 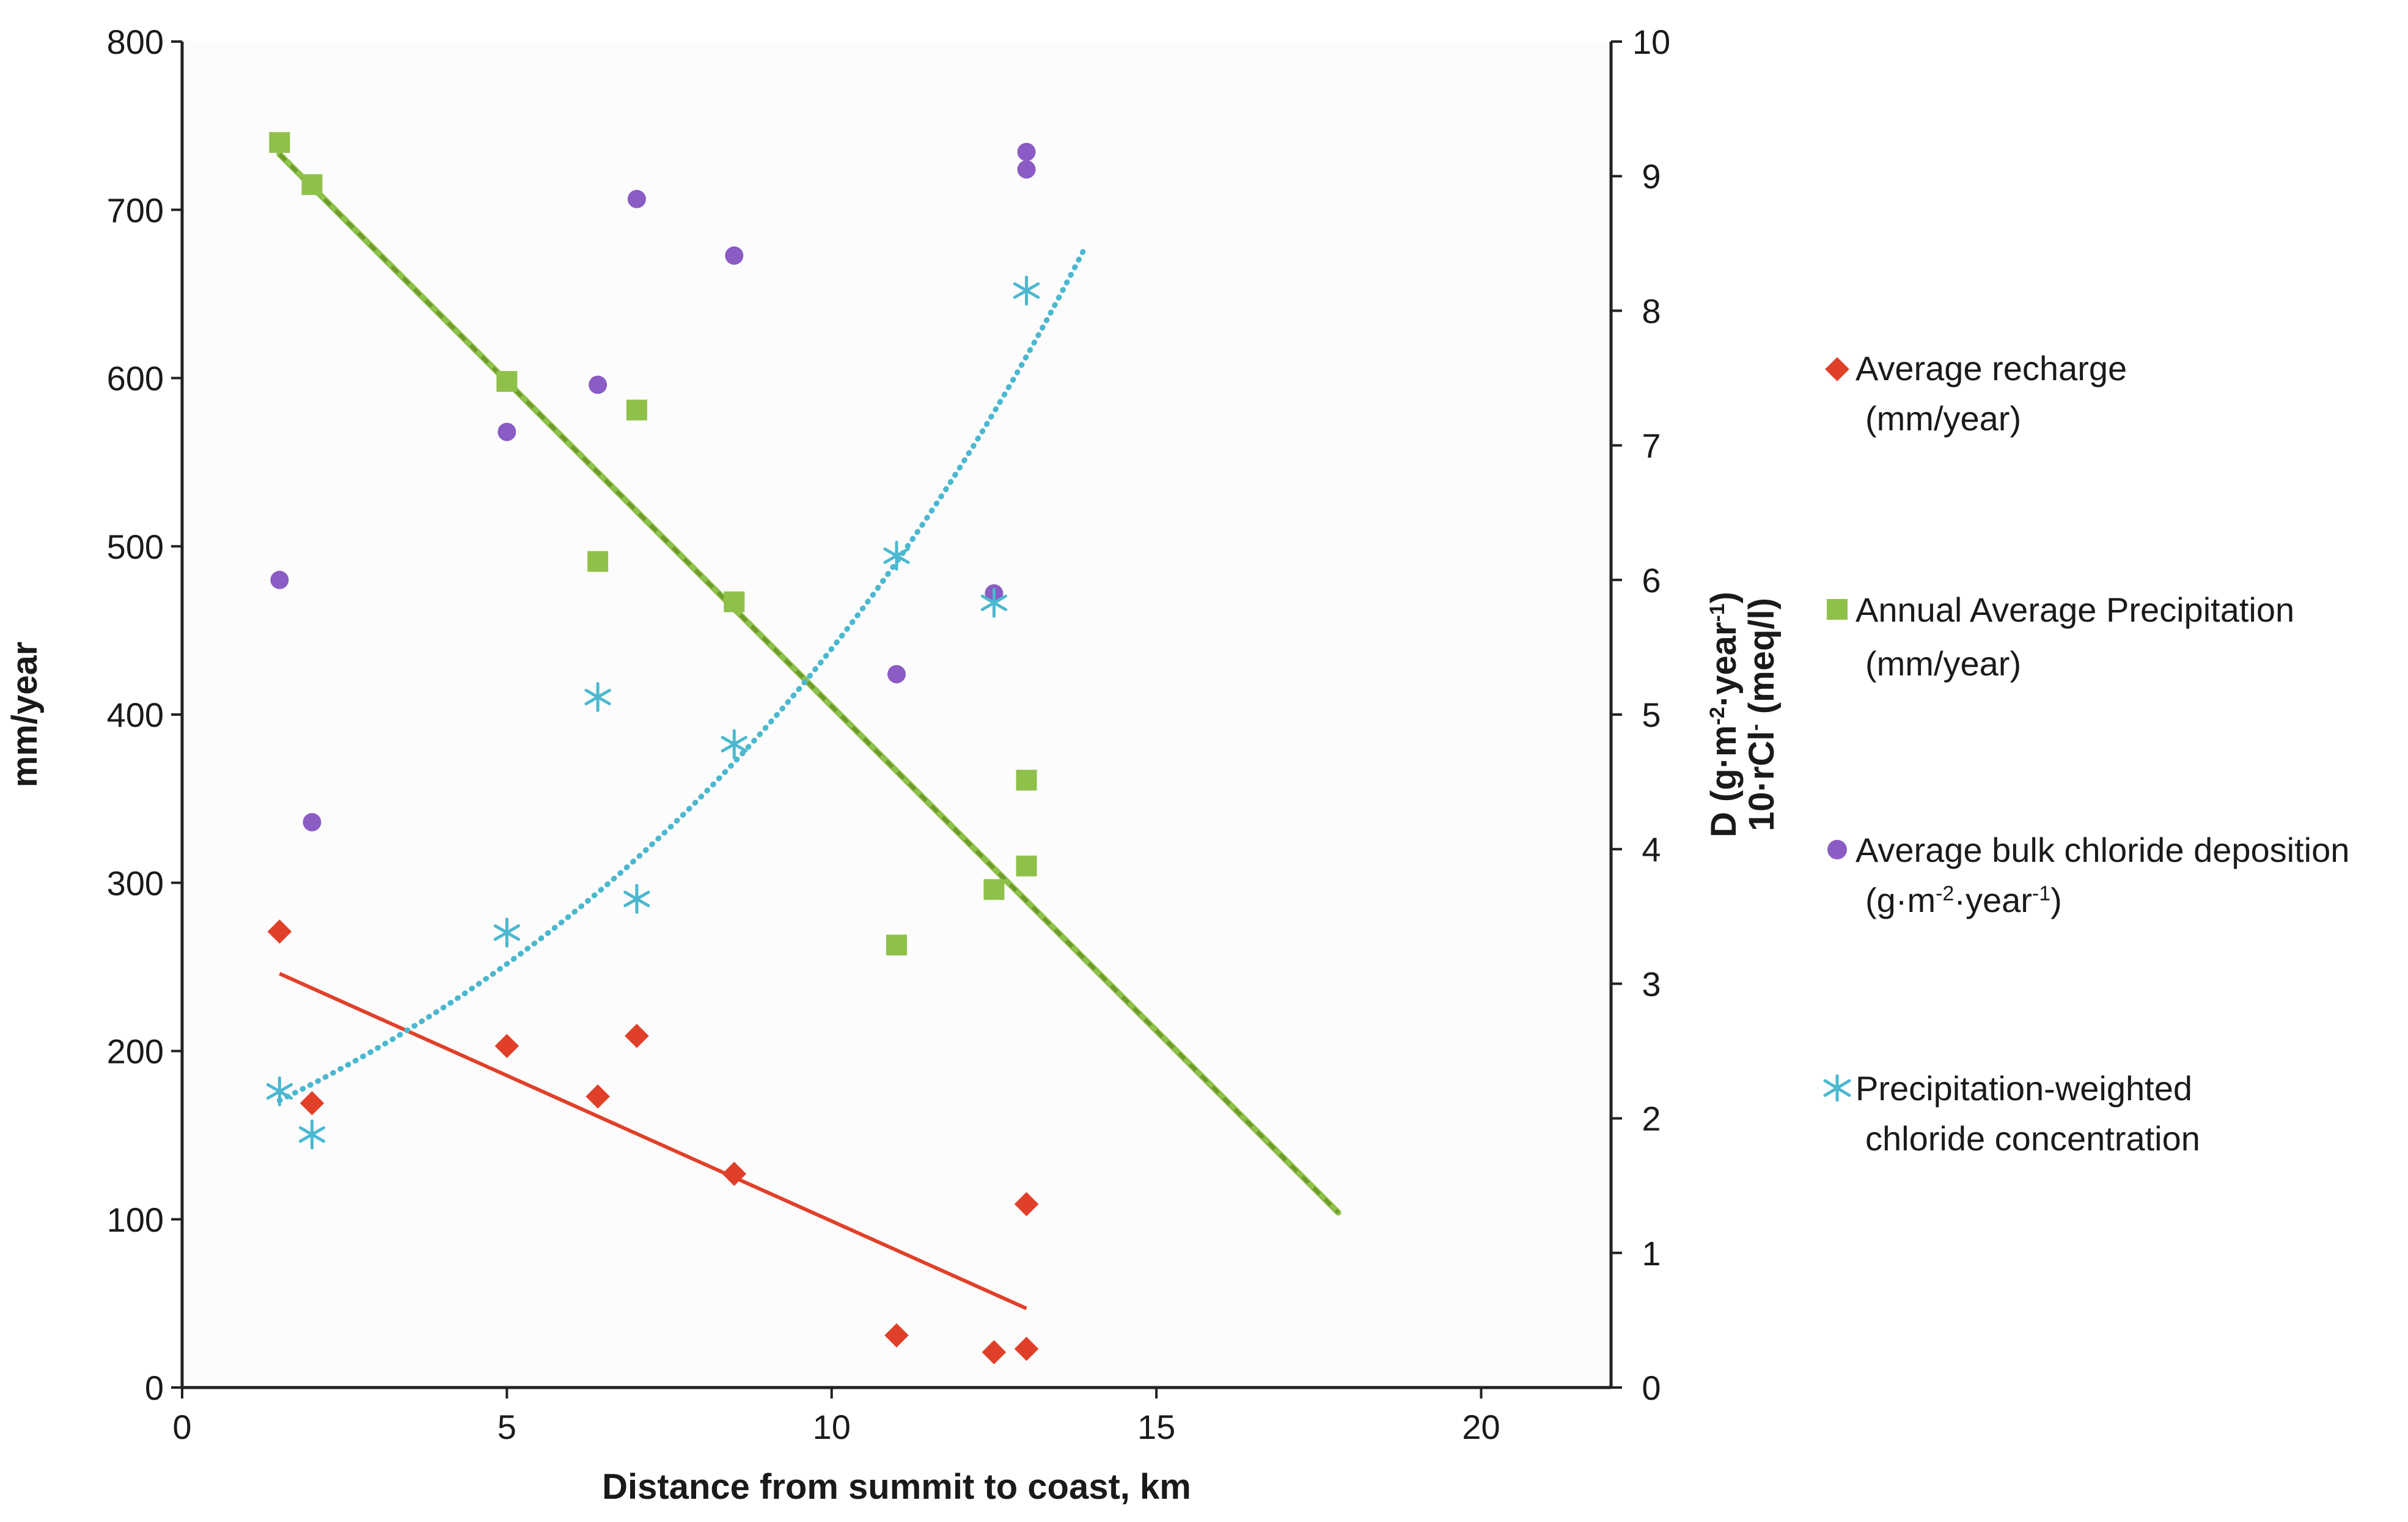 What do you see at coordinates (1651, 1388) in the screenshot?
I see `right-tick-label: 0` at bounding box center [1651, 1388].